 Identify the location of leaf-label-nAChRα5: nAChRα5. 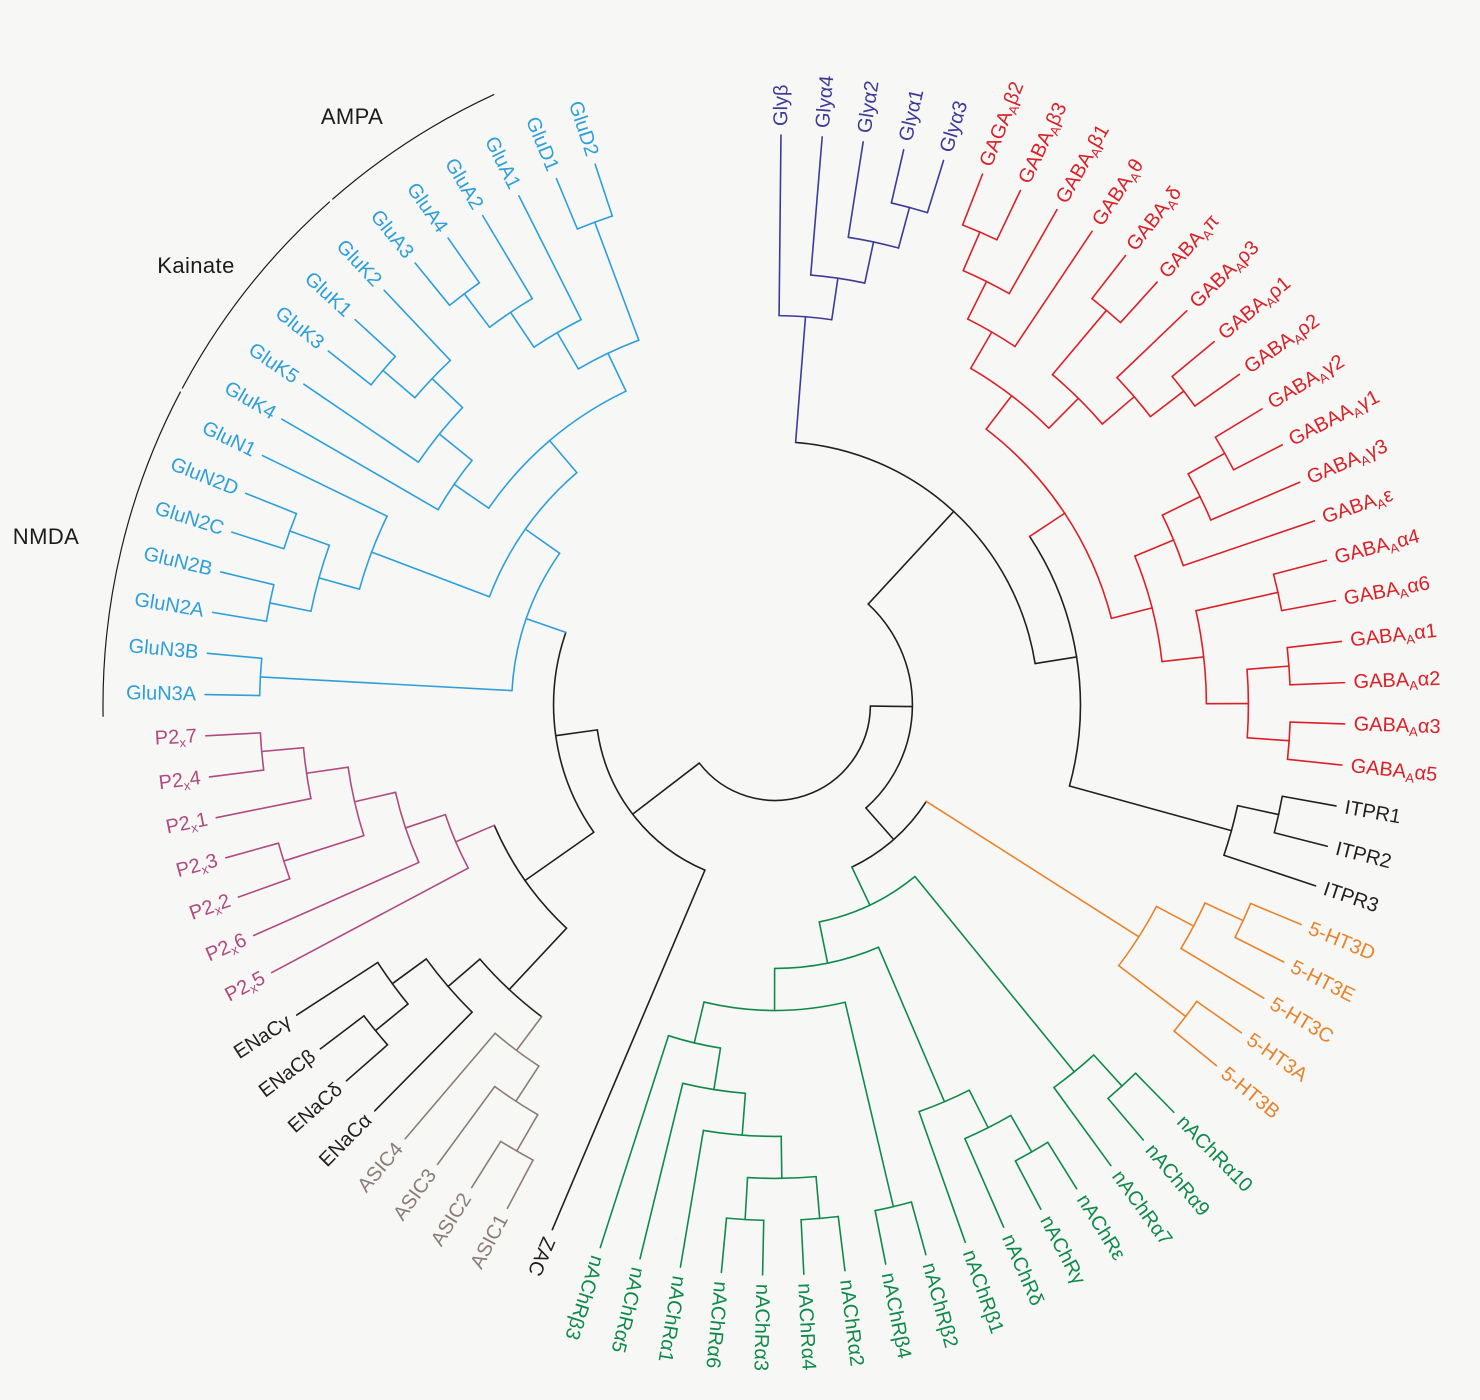
(628, 1310).